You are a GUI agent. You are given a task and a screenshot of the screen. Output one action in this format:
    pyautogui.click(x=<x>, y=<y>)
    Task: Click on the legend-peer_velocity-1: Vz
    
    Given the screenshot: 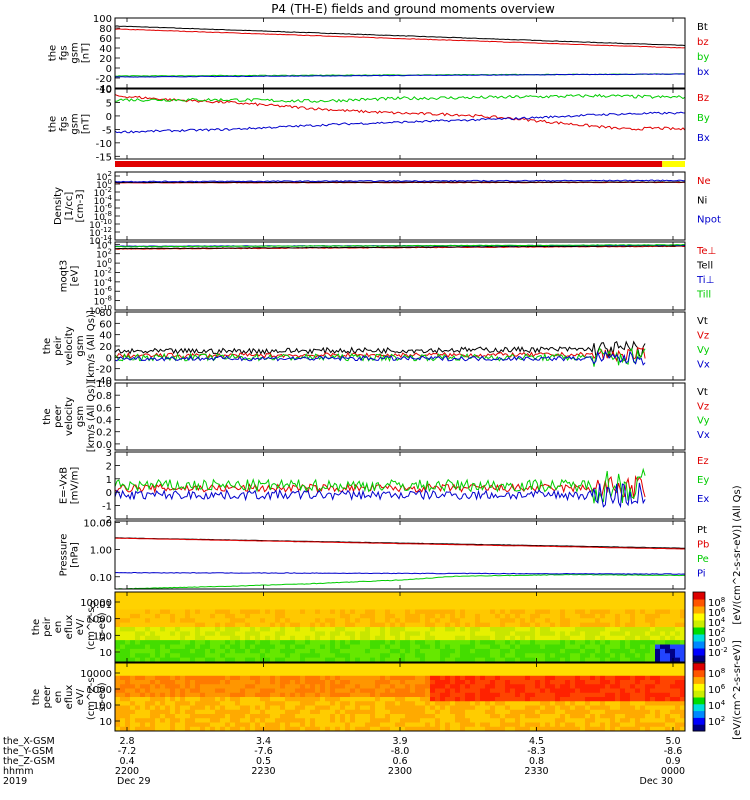 What is the action you would take?
    pyautogui.click(x=703, y=406)
    